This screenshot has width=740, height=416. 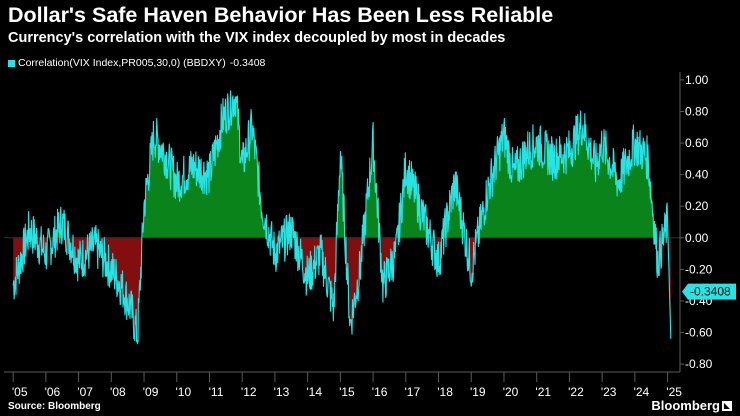 What do you see at coordinates (674, 392) in the screenshot?
I see `x-tick-label: '25` at bounding box center [674, 392].